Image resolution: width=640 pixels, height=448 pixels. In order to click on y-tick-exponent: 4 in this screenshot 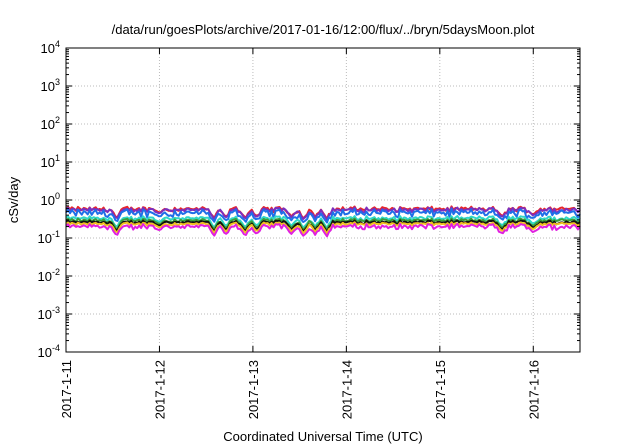, I will do `click(57, 44)`.